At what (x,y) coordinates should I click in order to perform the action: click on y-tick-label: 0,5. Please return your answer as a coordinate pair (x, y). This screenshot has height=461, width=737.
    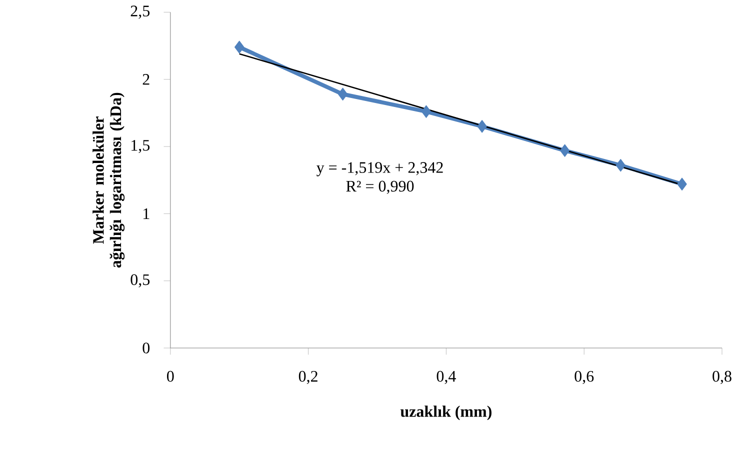
    Looking at the image, I should click on (140, 281).